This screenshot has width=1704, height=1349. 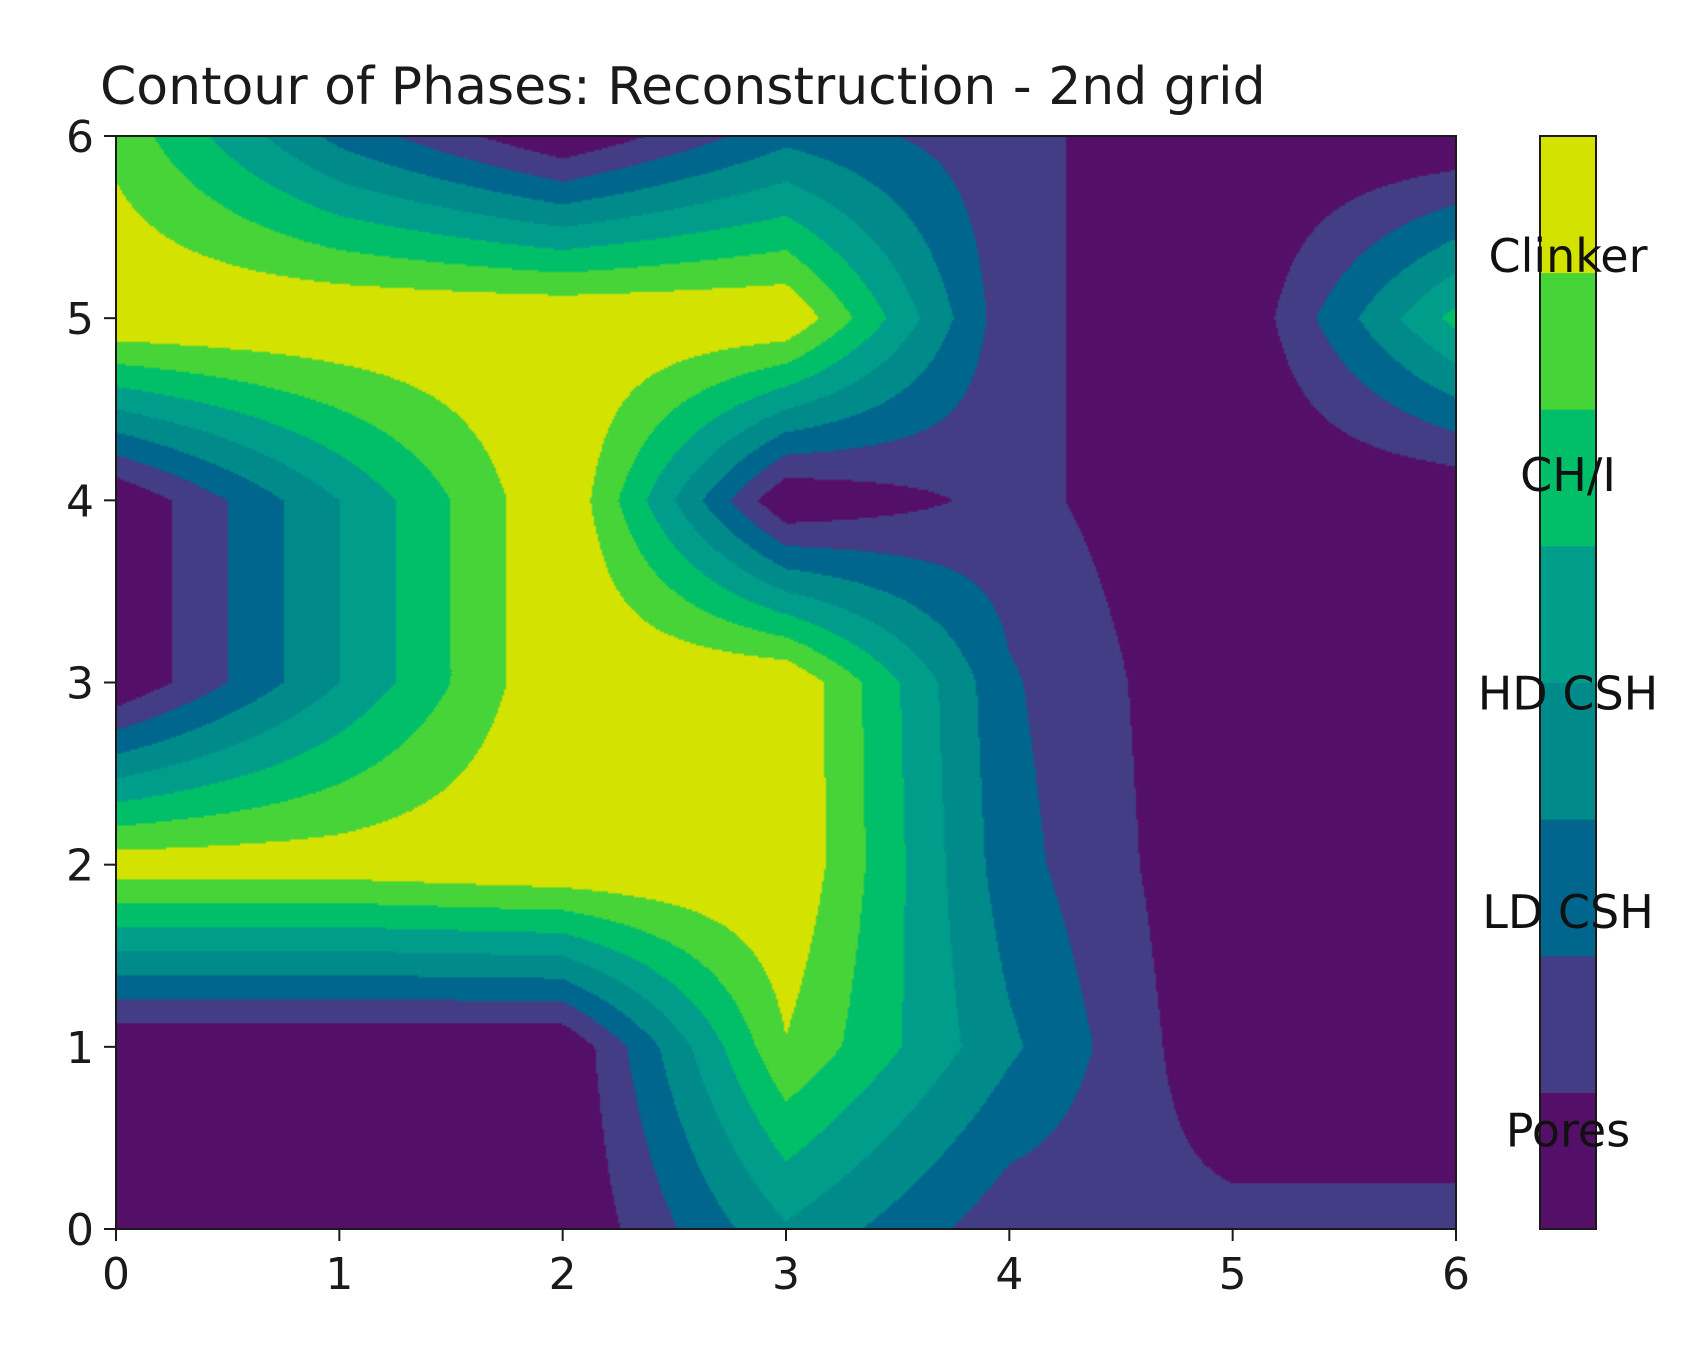 I want to click on colorbar-label: Clinker, so click(x=1567, y=256).